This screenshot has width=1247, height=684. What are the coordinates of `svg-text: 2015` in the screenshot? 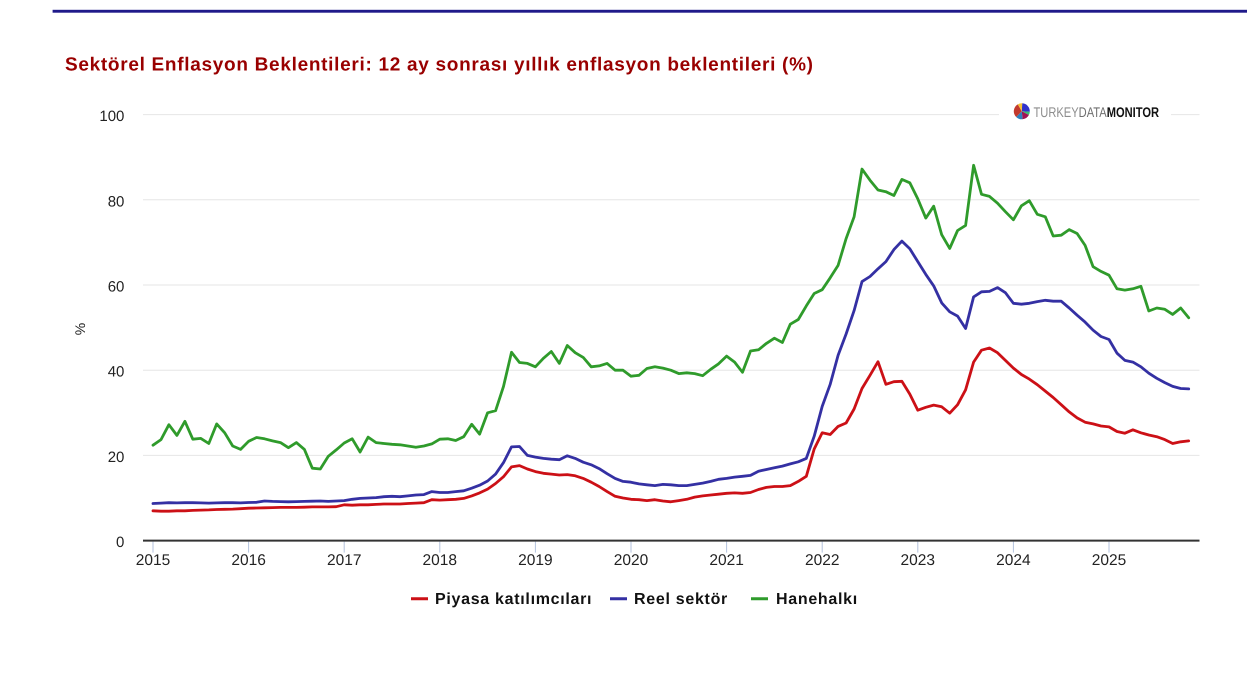 It's located at (153, 560).